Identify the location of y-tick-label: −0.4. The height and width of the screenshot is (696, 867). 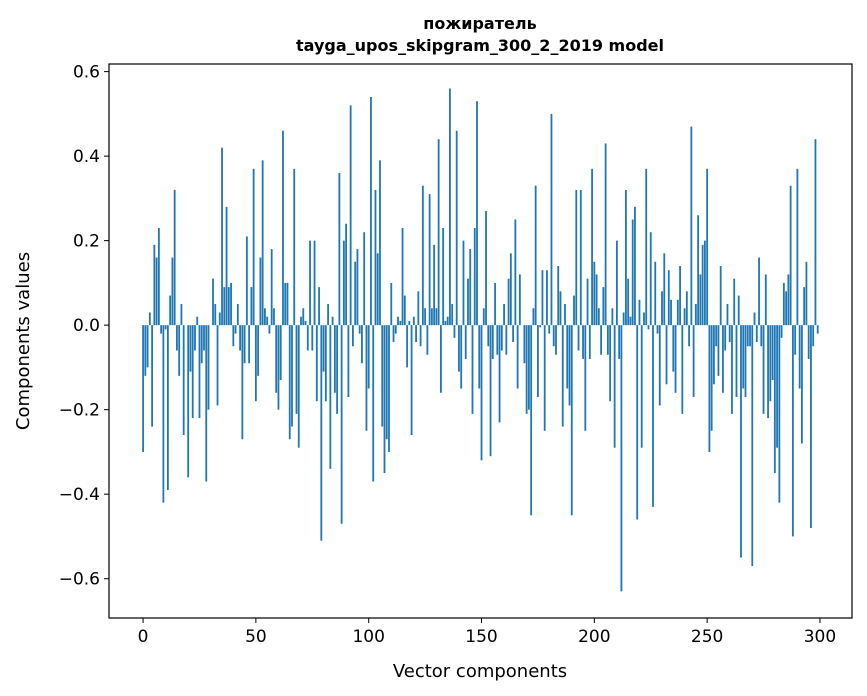
(79, 495).